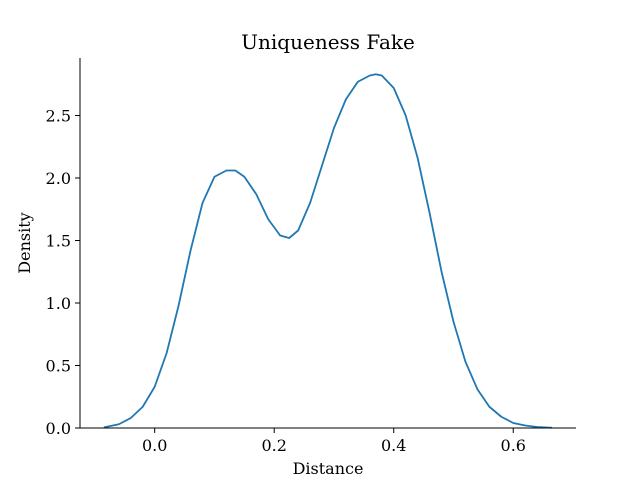  What do you see at coordinates (58, 428) in the screenshot?
I see `y-tick-label: 0.0` at bounding box center [58, 428].